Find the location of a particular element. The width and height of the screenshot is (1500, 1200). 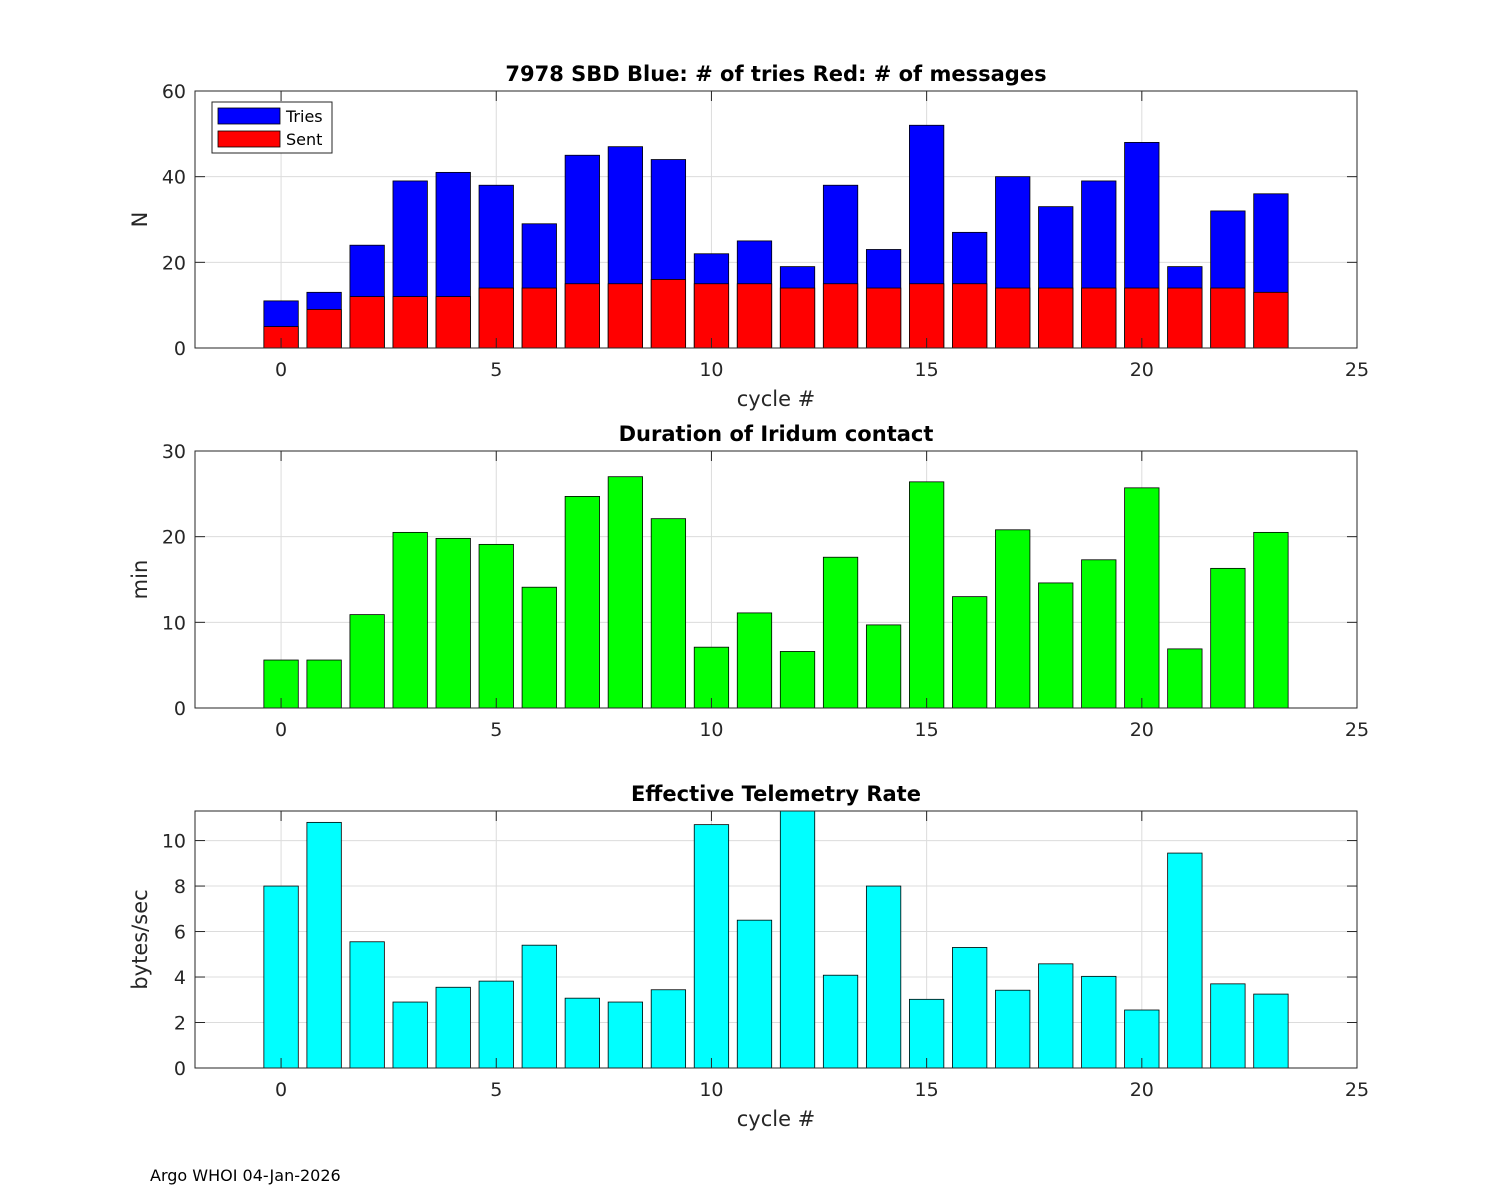

chart-title: Effective Telemetry Rate is located at coordinates (776, 794).